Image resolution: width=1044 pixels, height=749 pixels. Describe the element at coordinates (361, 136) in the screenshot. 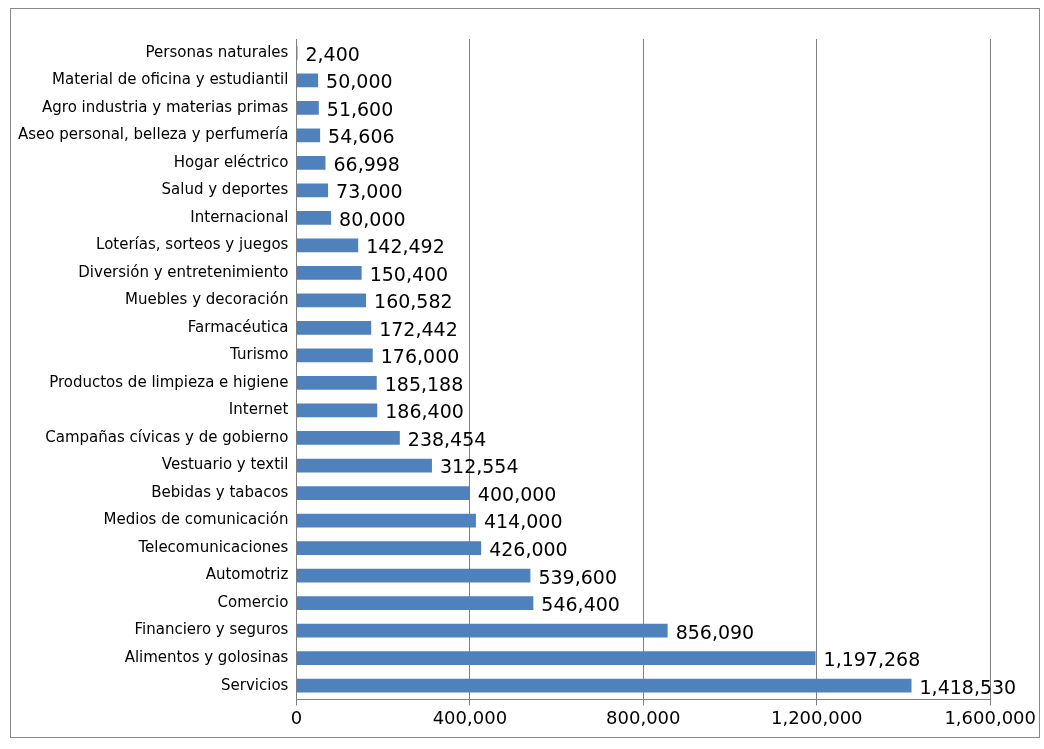

I see `data-label: 54,606` at that location.